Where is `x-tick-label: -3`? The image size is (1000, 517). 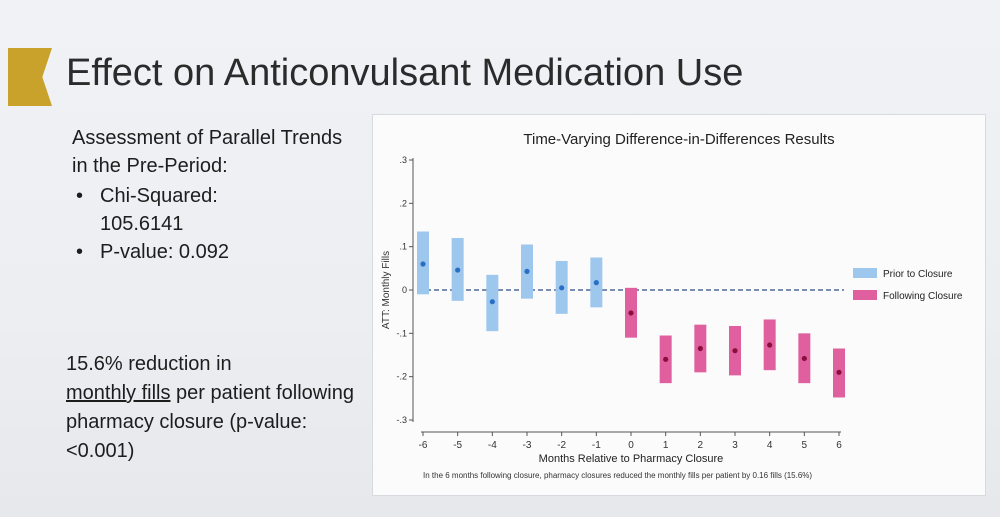 x-tick-label: -3 is located at coordinates (527, 445).